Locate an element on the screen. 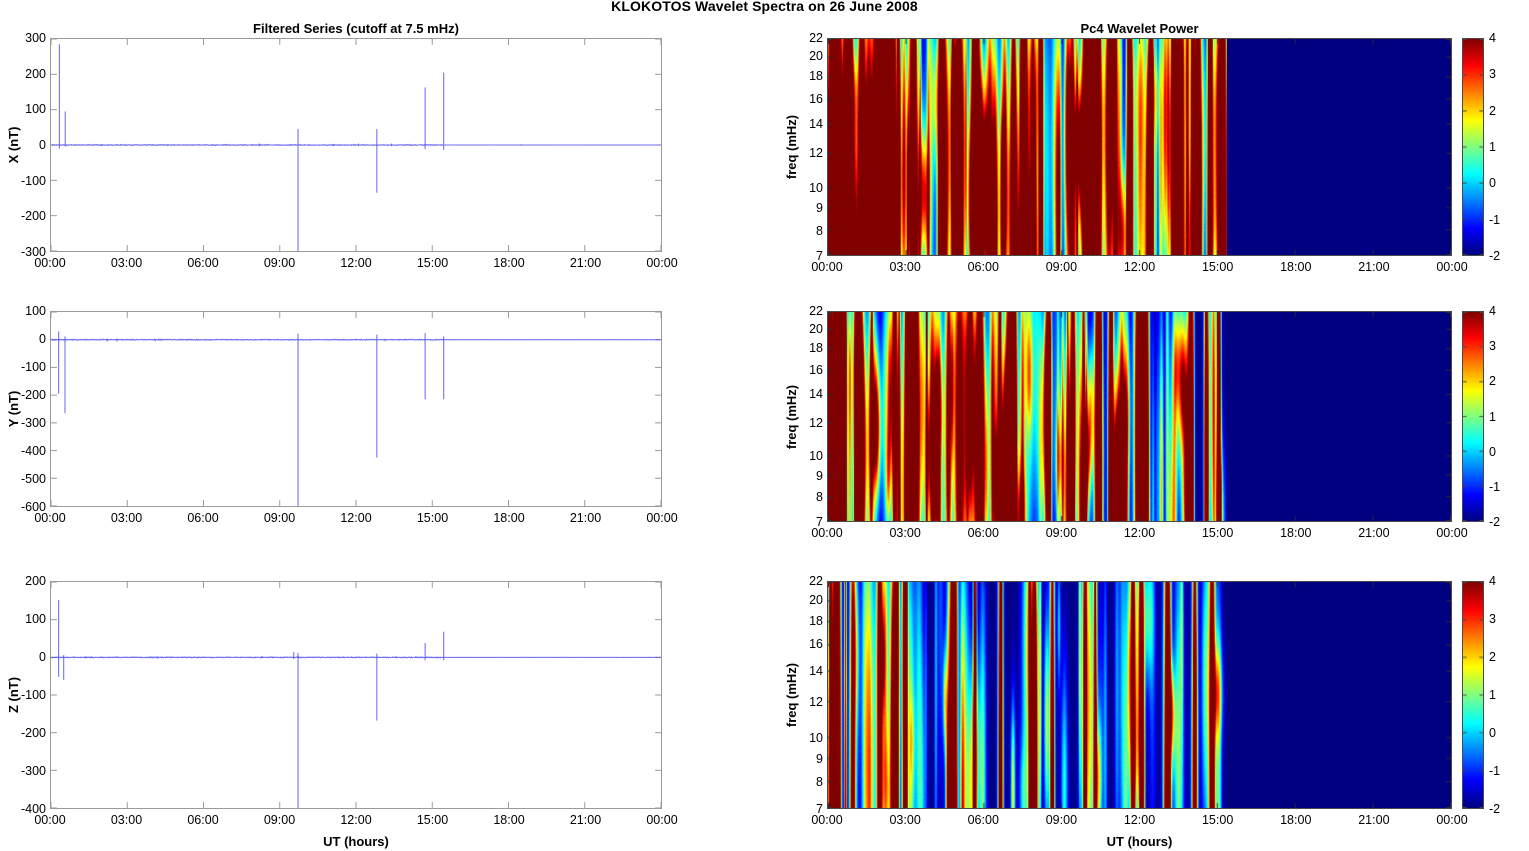 This screenshot has height=851, width=1529. xtick-label-x: 12:00 is located at coordinates (356, 263).